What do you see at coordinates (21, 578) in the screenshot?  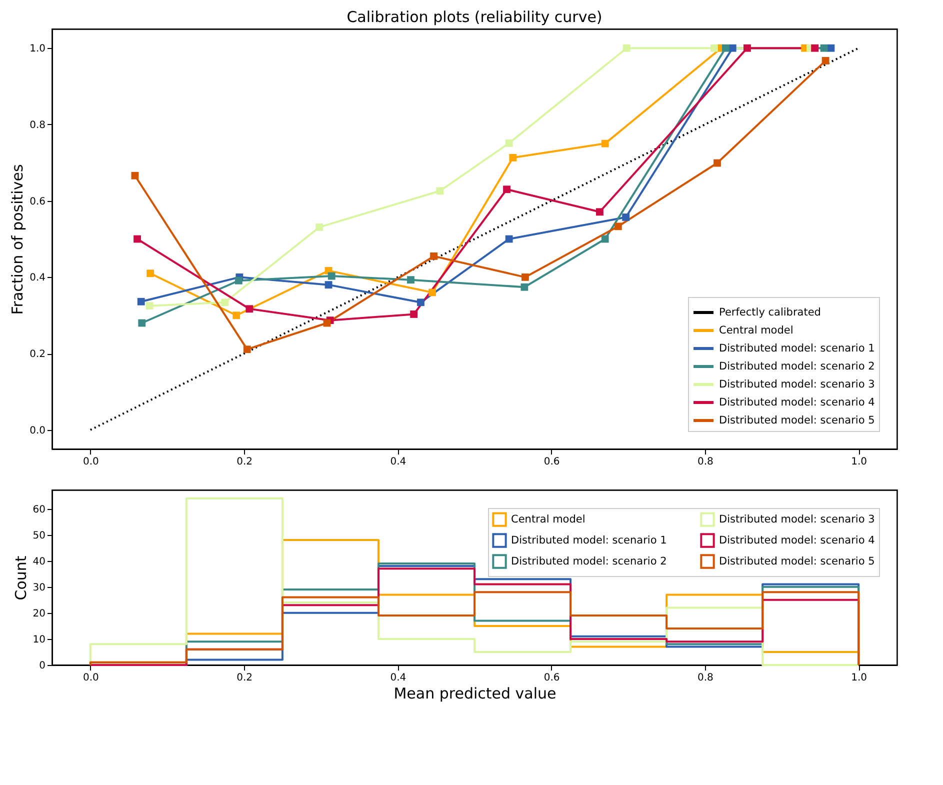 I see `y-axis-title: Count` at bounding box center [21, 578].